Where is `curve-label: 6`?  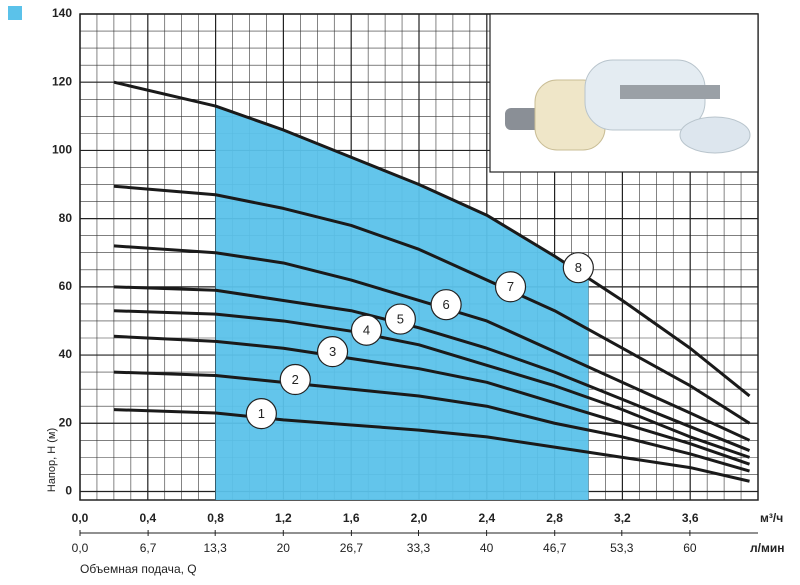
curve-label: 6 is located at coordinates (446, 304).